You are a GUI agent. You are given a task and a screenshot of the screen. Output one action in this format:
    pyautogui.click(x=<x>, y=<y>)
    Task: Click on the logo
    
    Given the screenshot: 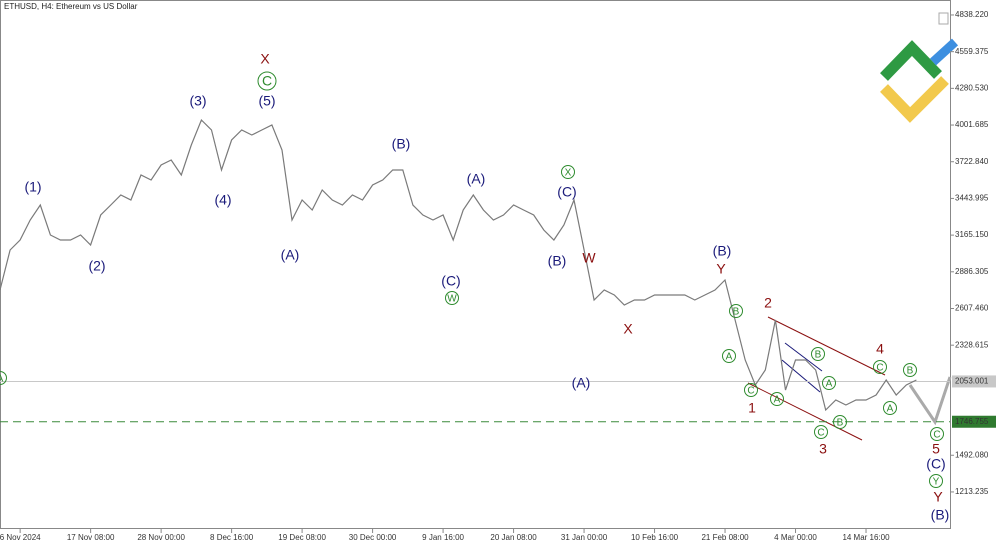 What is the action you would take?
    pyautogui.click(x=919, y=80)
    